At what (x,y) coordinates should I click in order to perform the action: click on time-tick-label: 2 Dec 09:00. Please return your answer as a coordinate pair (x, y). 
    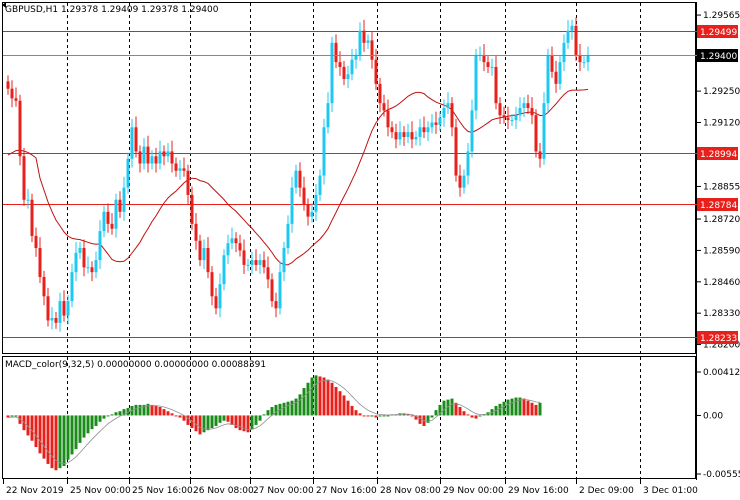
    Looking at the image, I should click on (606, 491).